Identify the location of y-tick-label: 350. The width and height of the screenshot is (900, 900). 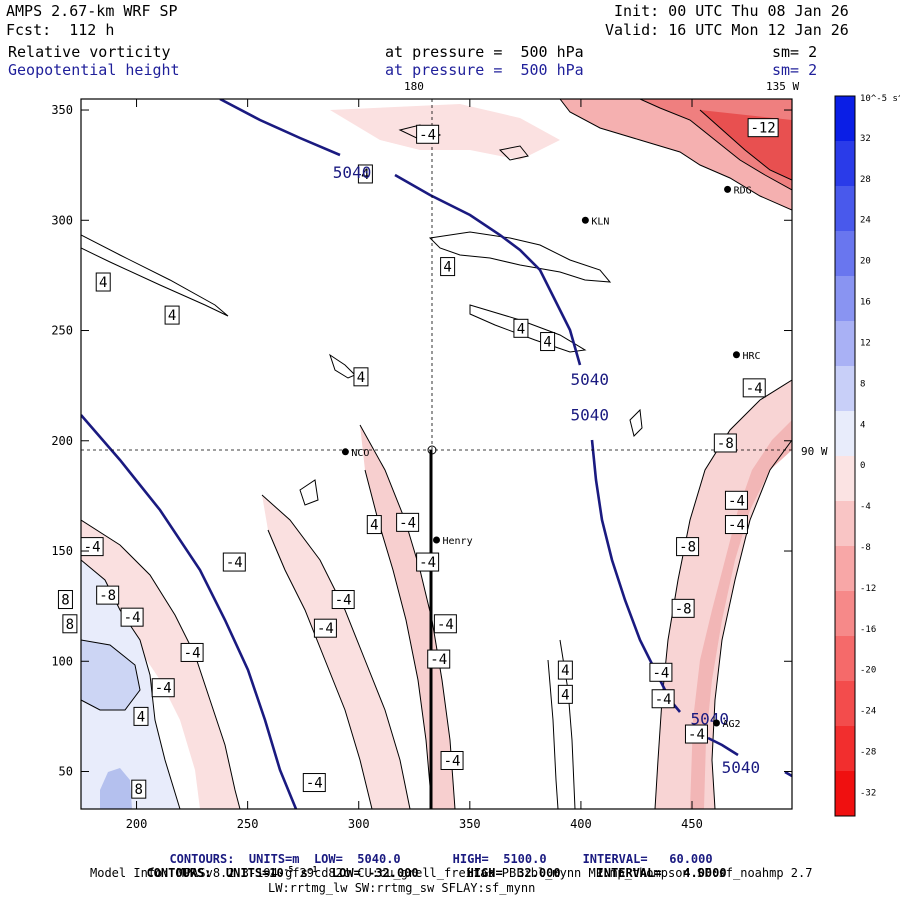
(62, 110).